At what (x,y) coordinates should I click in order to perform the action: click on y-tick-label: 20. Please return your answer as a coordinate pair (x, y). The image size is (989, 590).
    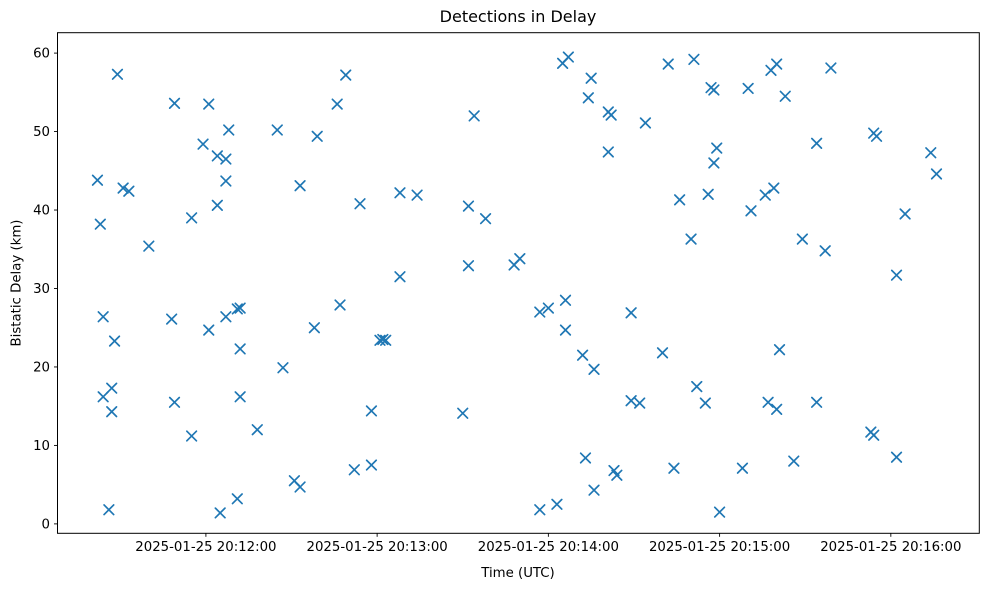
    Looking at the image, I should click on (41, 367).